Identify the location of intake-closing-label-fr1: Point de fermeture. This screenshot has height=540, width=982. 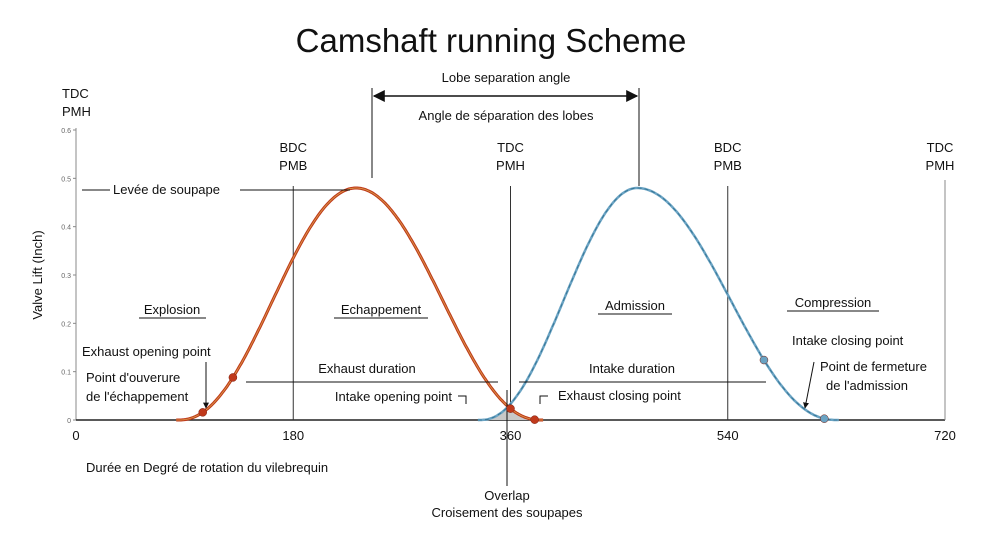
(873, 366).